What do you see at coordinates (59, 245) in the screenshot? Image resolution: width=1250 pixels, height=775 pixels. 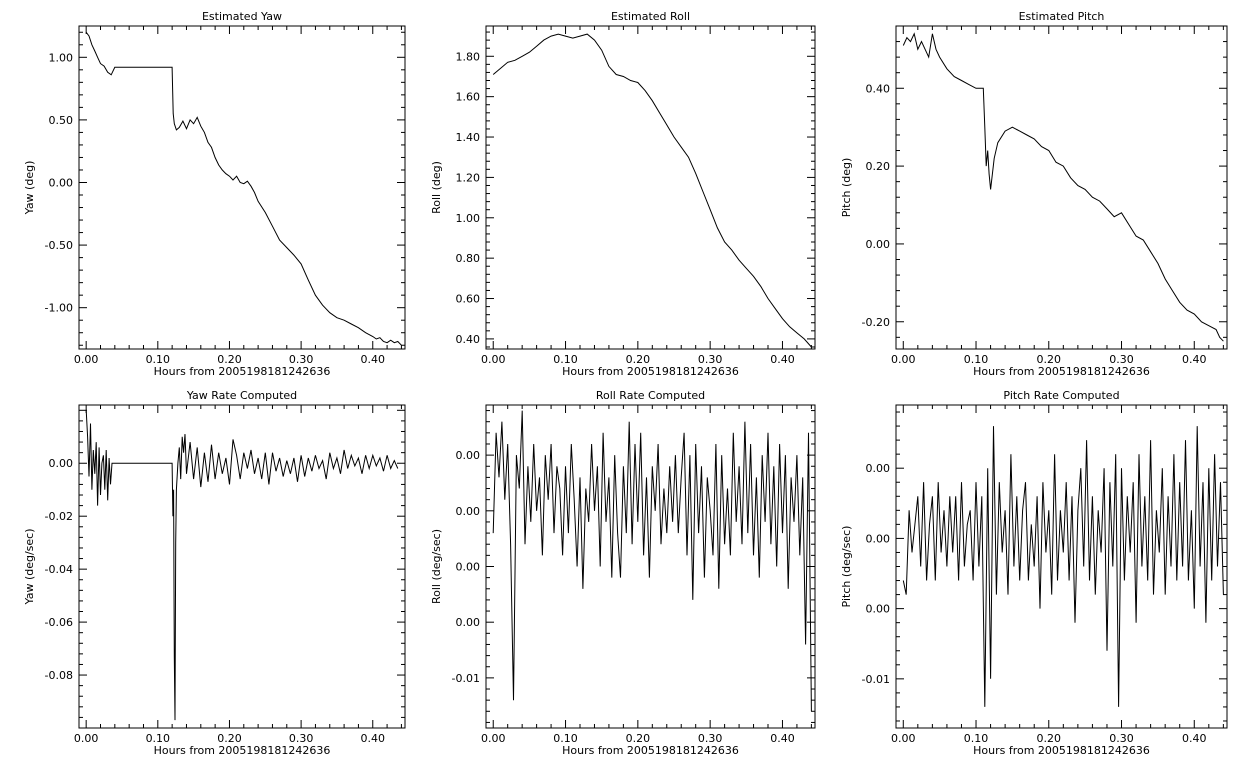 I see `y-tick-label: -0.50` at bounding box center [59, 245].